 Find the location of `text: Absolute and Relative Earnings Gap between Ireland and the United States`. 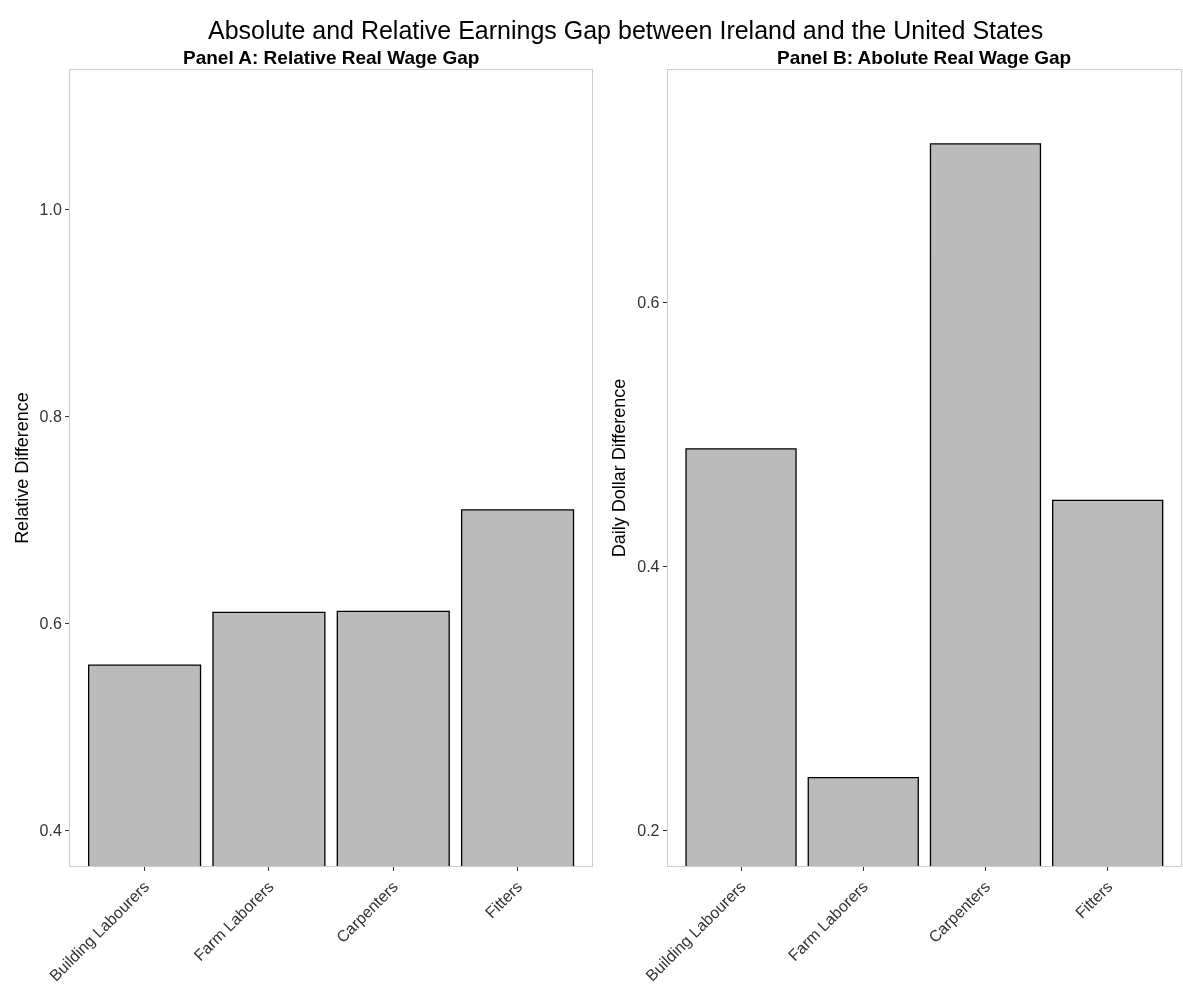

text: Absolute and Relative Earnings Gap between Ireland and the United States is located at coordinates (626, 30).